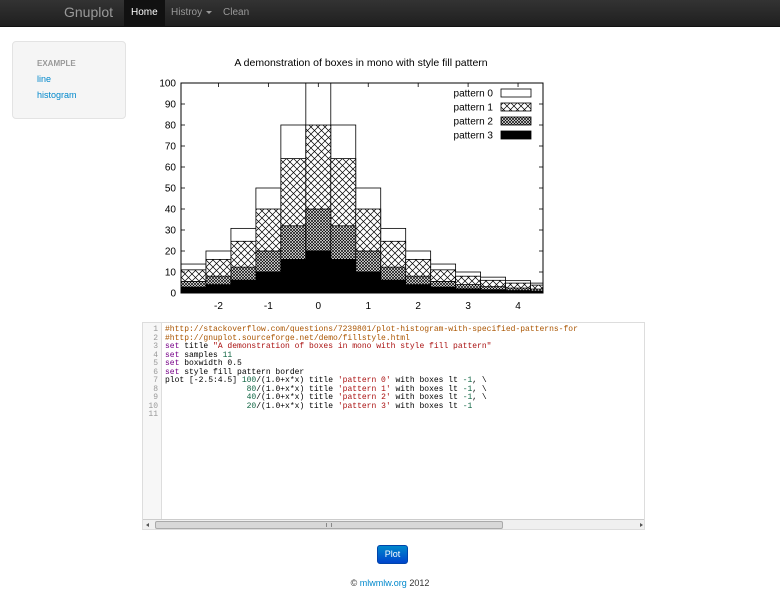 This screenshot has width=780, height=595. What do you see at coordinates (89, 12) in the screenshot?
I see `brand-logo: Gnuplot` at bounding box center [89, 12].